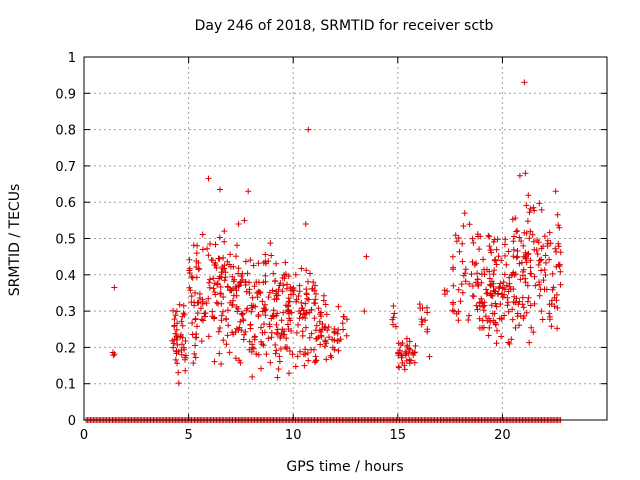 This screenshot has width=640, height=480. What do you see at coordinates (65, 276) in the screenshot?
I see `y-tick-label: 0.4` at bounding box center [65, 276].